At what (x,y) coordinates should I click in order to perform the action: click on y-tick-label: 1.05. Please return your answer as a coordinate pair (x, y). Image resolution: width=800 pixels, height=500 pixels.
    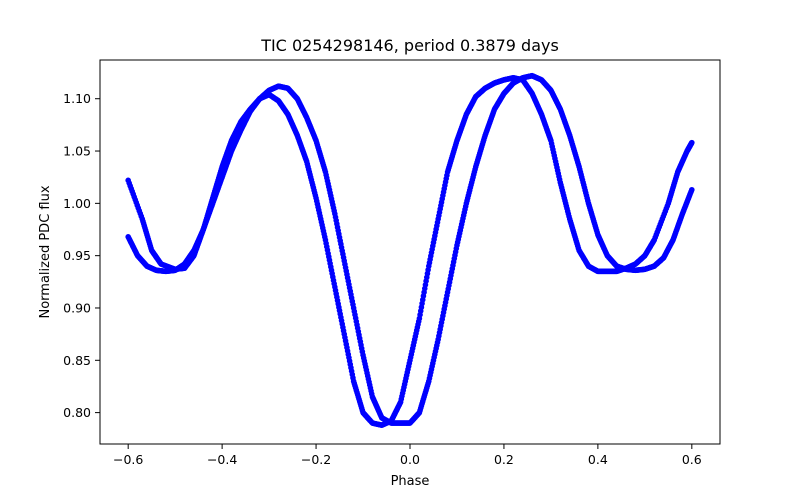
    Looking at the image, I should click on (77, 151).